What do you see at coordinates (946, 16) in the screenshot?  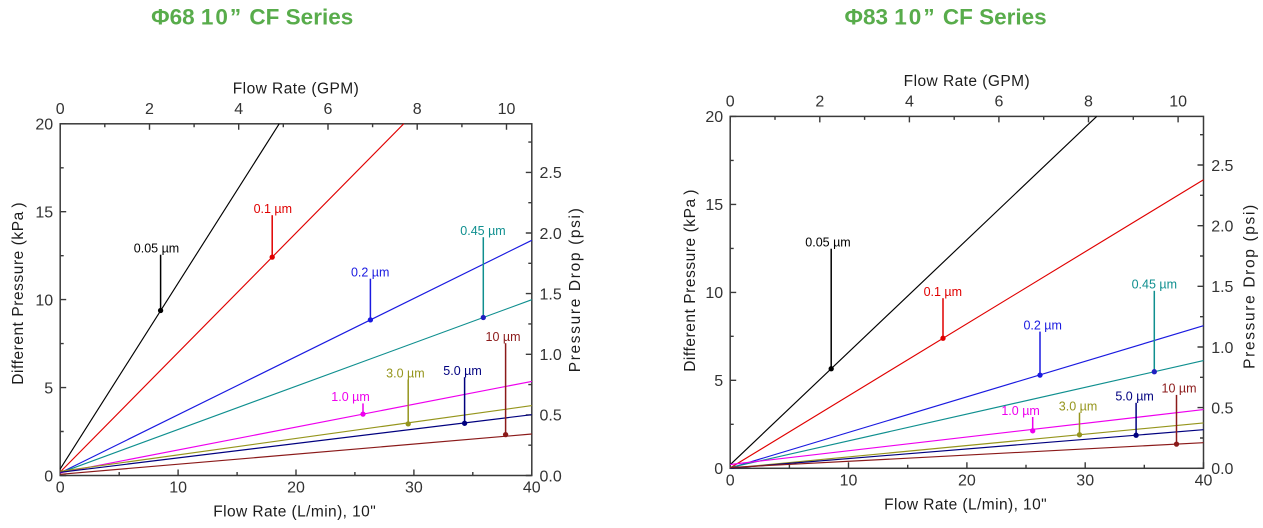 I see `svg-text: Φ83 10” CF Series` at bounding box center [946, 16].